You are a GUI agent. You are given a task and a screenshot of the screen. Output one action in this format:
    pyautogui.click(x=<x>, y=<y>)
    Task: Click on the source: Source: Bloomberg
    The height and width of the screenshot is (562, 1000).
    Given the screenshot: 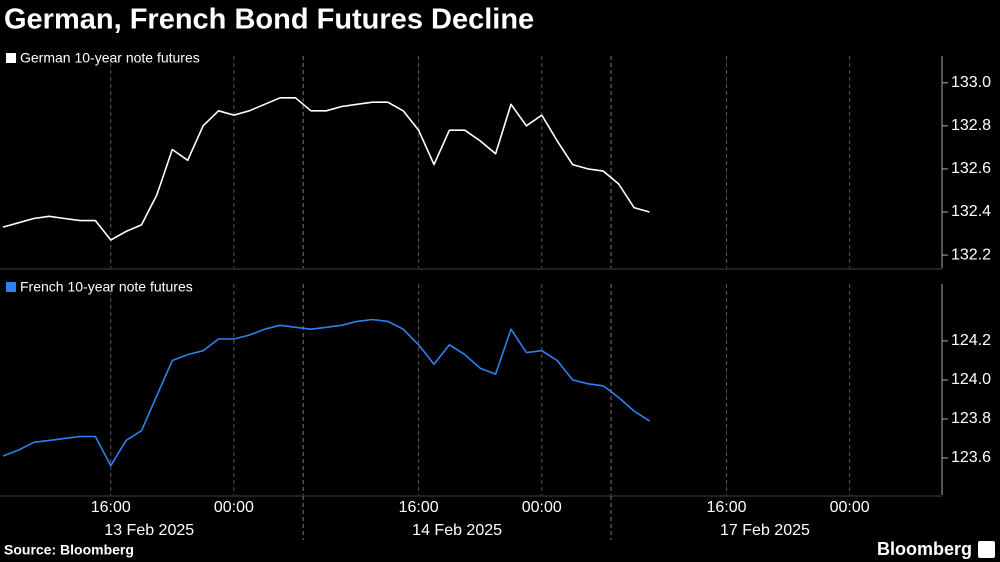 What is the action you would take?
    pyautogui.click(x=69, y=550)
    